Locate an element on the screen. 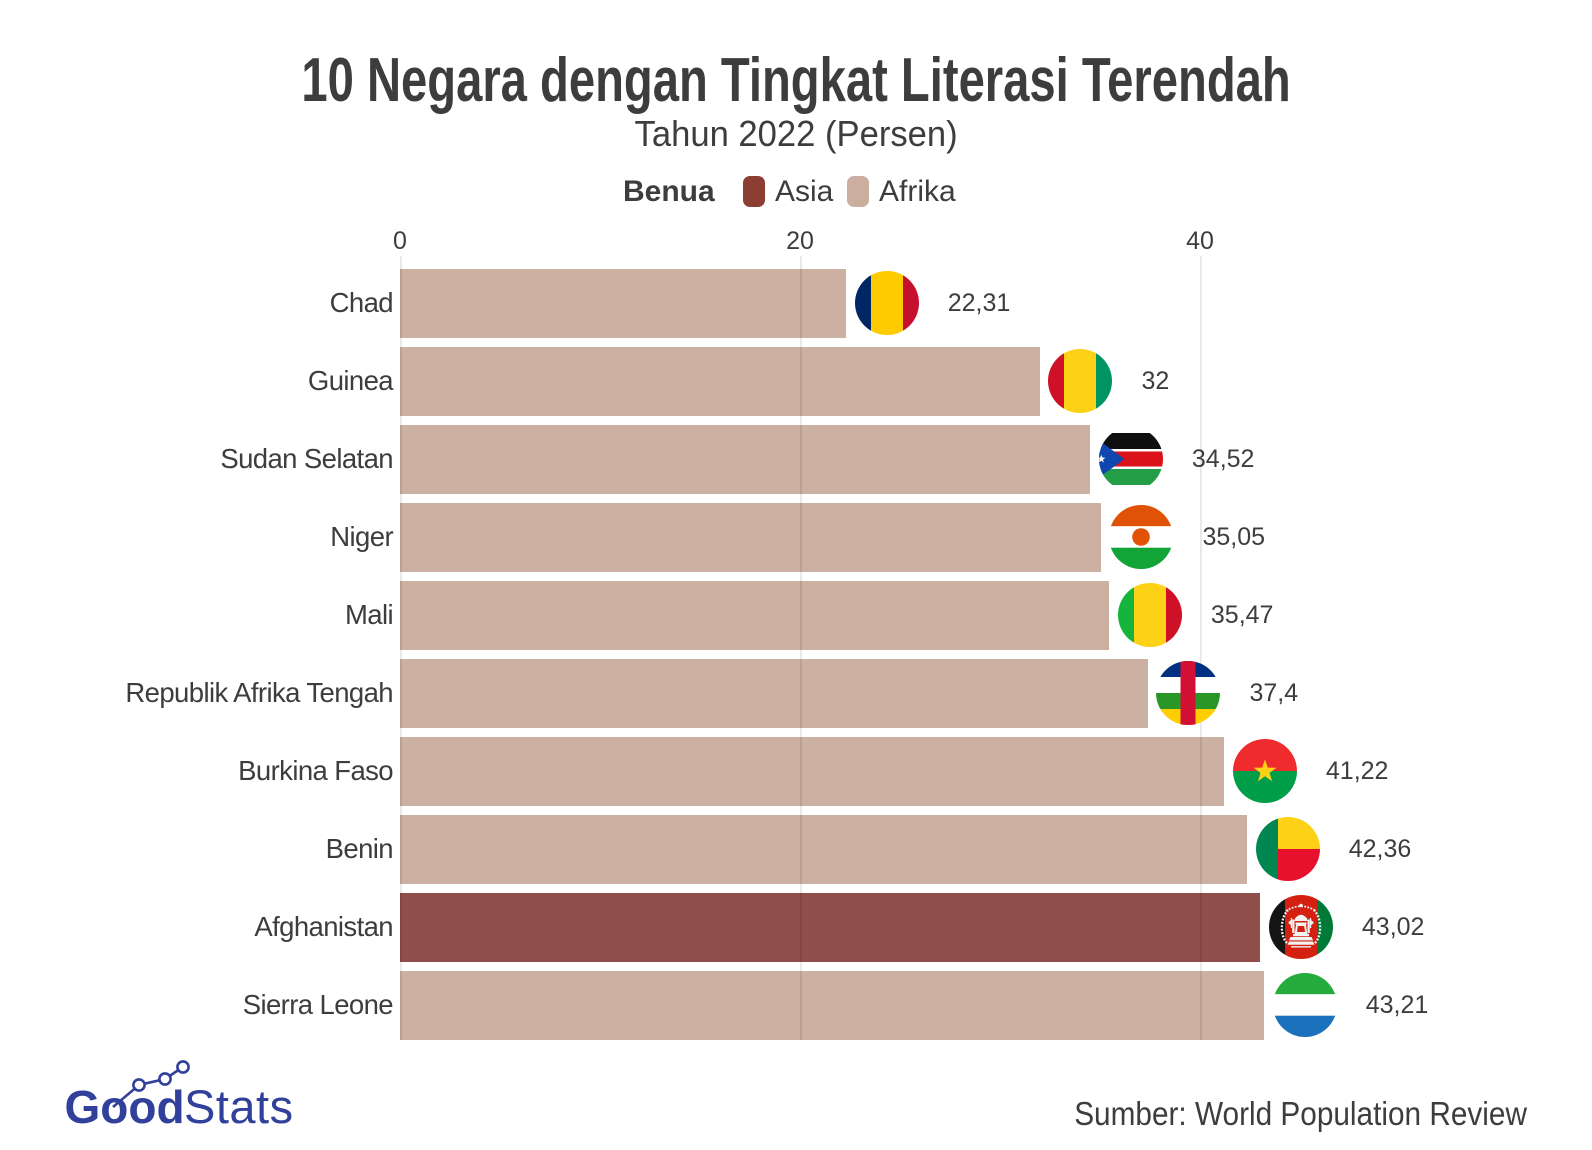 Image resolution: width=1592 pixels, height=1150 pixels. svg-text: Stats is located at coordinates (239, 1106).